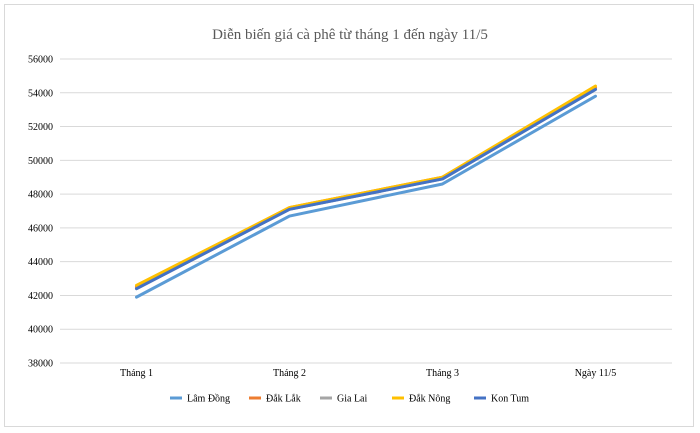 Image resolution: width=700 pixels, height=433 pixels. I want to click on y-tick-label-4: 46000, so click(40, 228).